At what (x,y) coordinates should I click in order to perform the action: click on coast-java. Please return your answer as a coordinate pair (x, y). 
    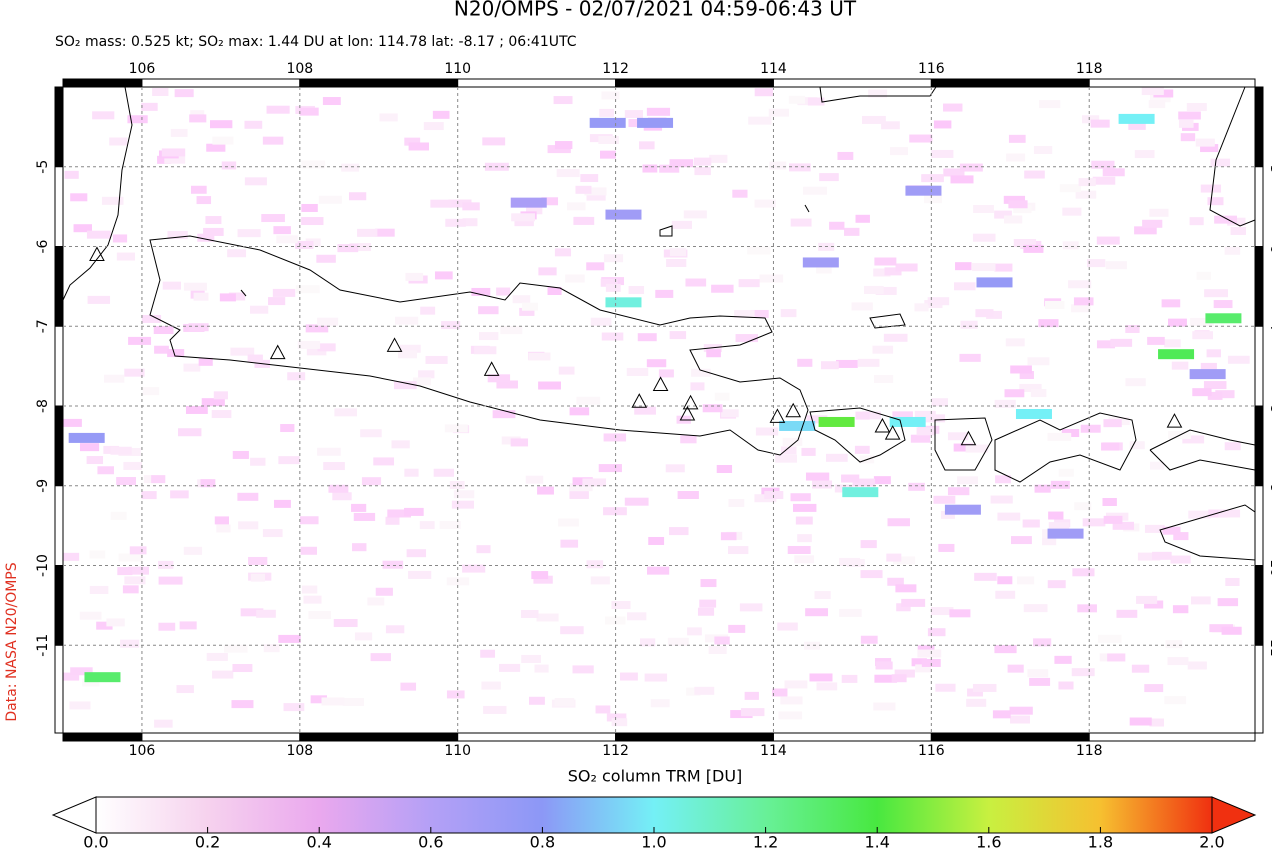
    Looking at the image, I should click on (479, 345).